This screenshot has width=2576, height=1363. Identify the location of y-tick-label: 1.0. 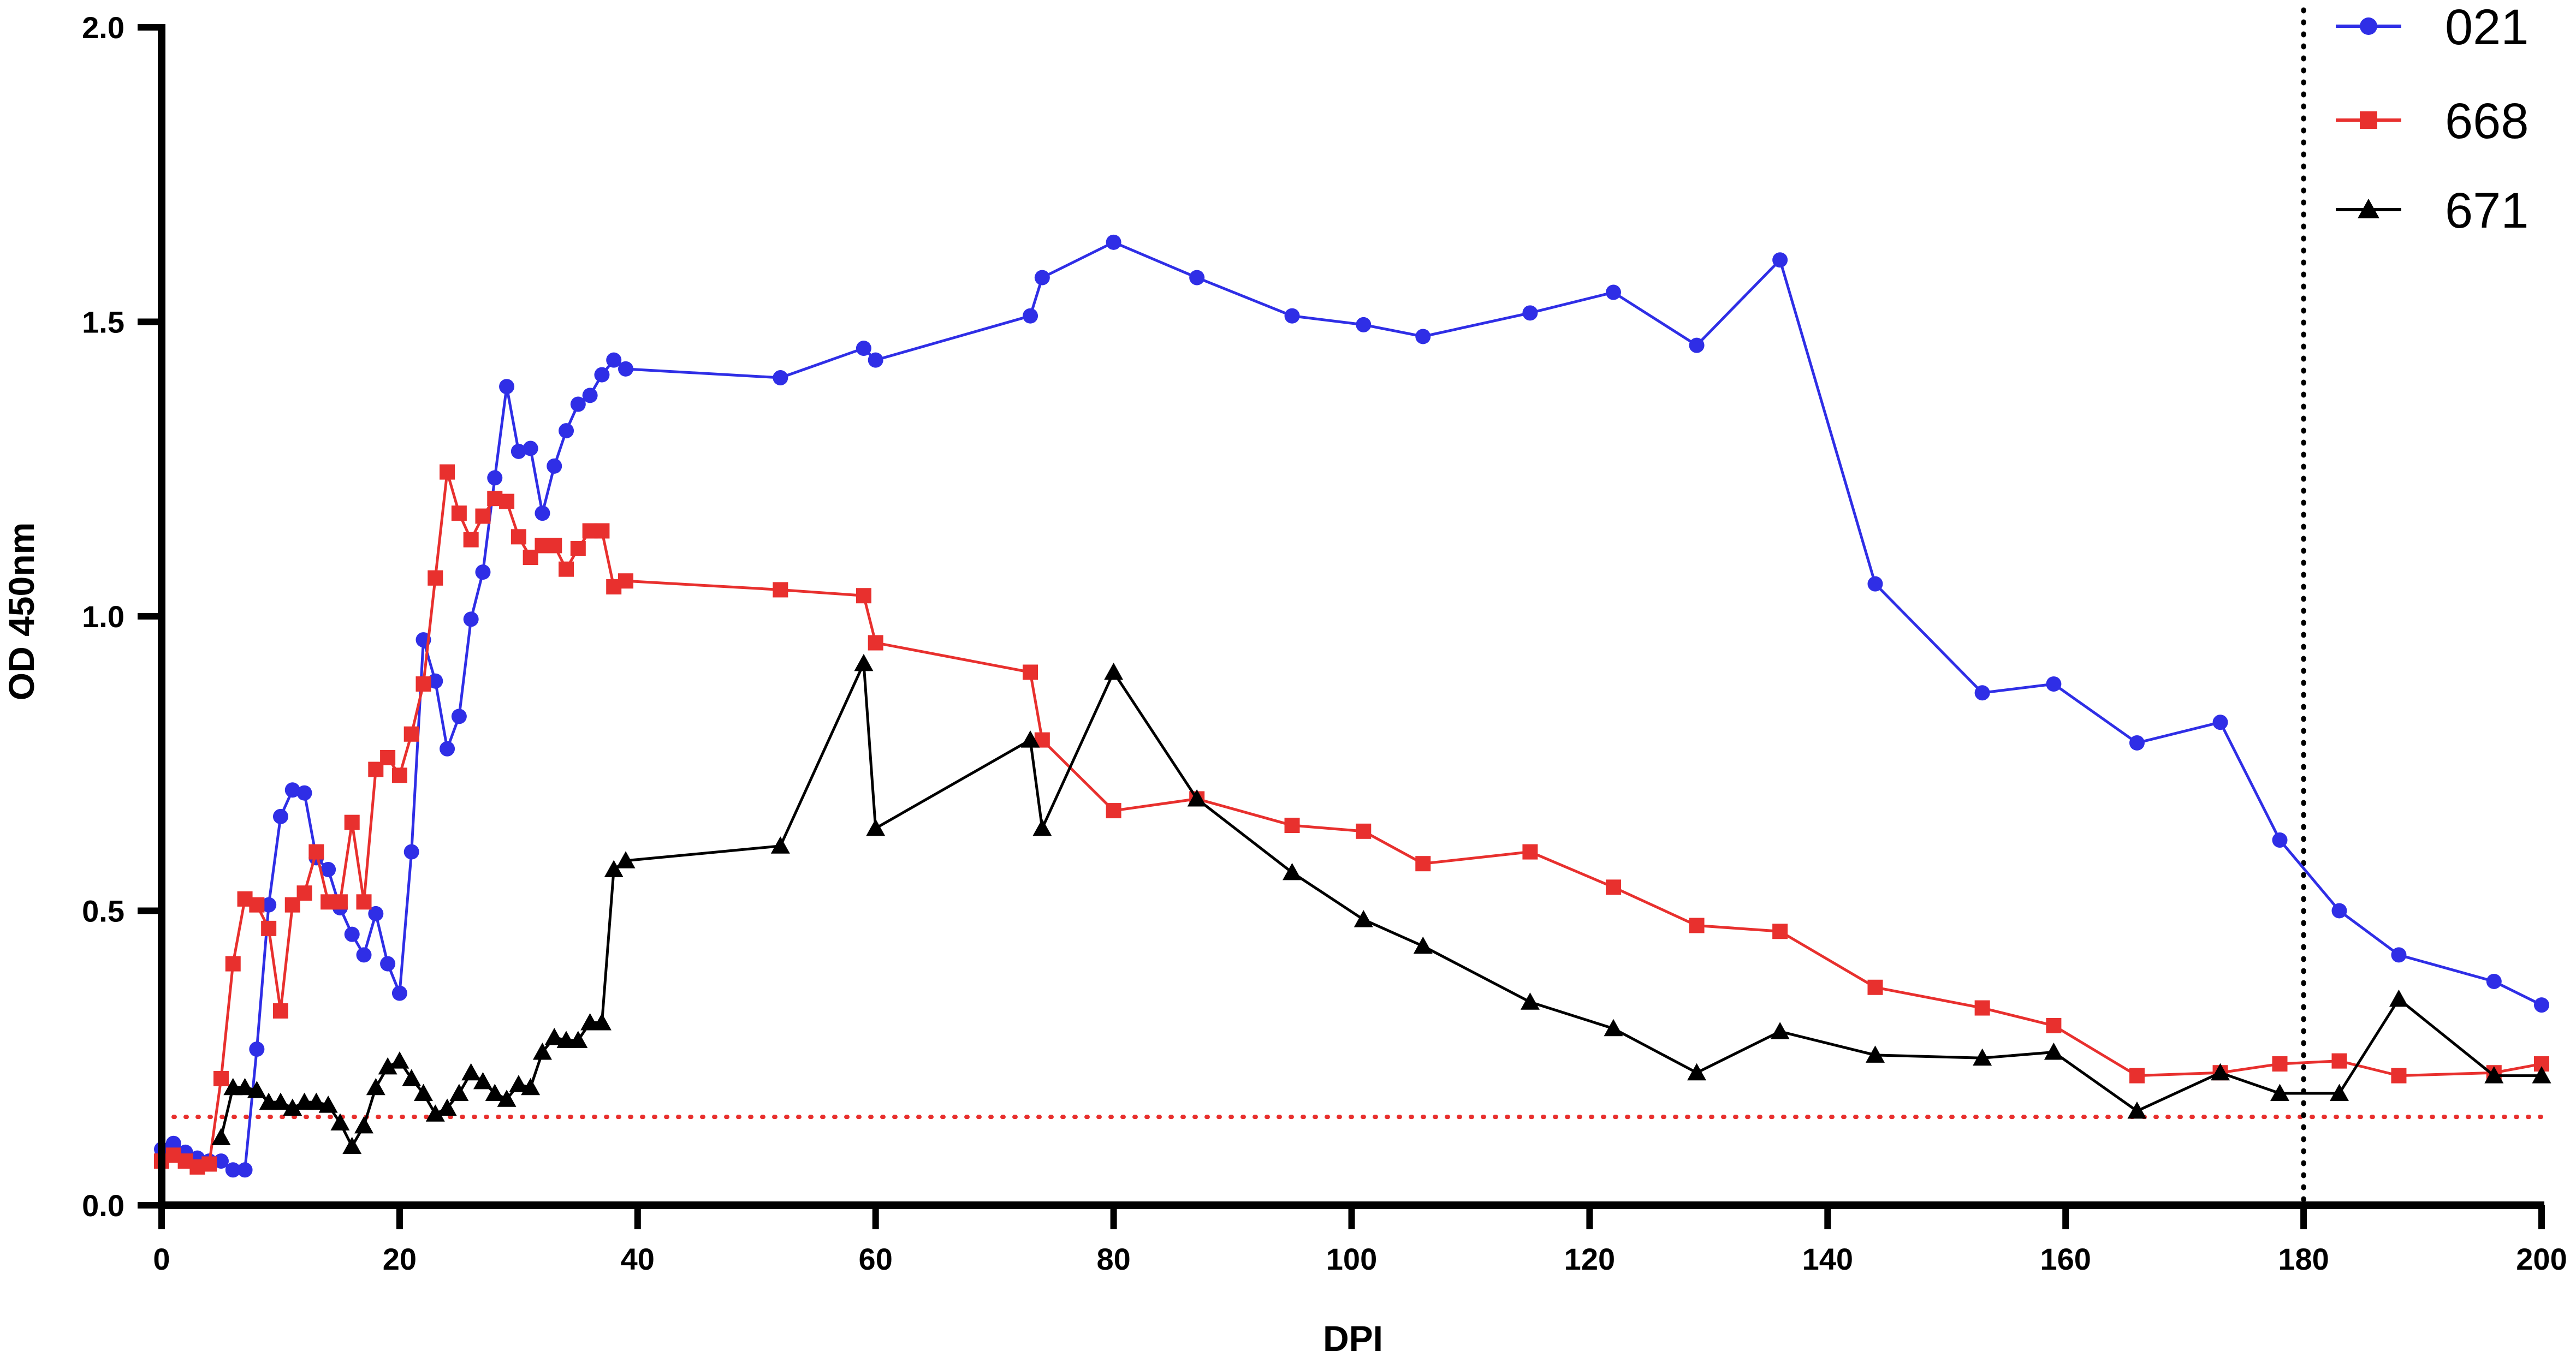
(103, 616).